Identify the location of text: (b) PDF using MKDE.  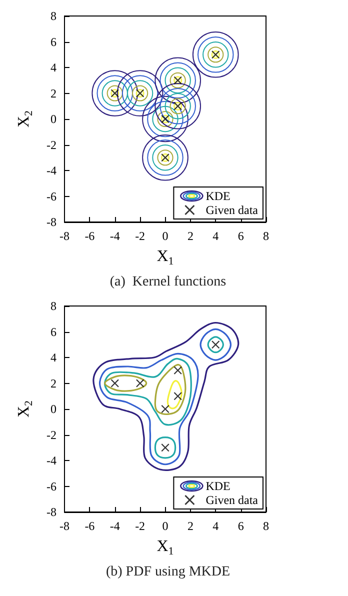
(168, 572).